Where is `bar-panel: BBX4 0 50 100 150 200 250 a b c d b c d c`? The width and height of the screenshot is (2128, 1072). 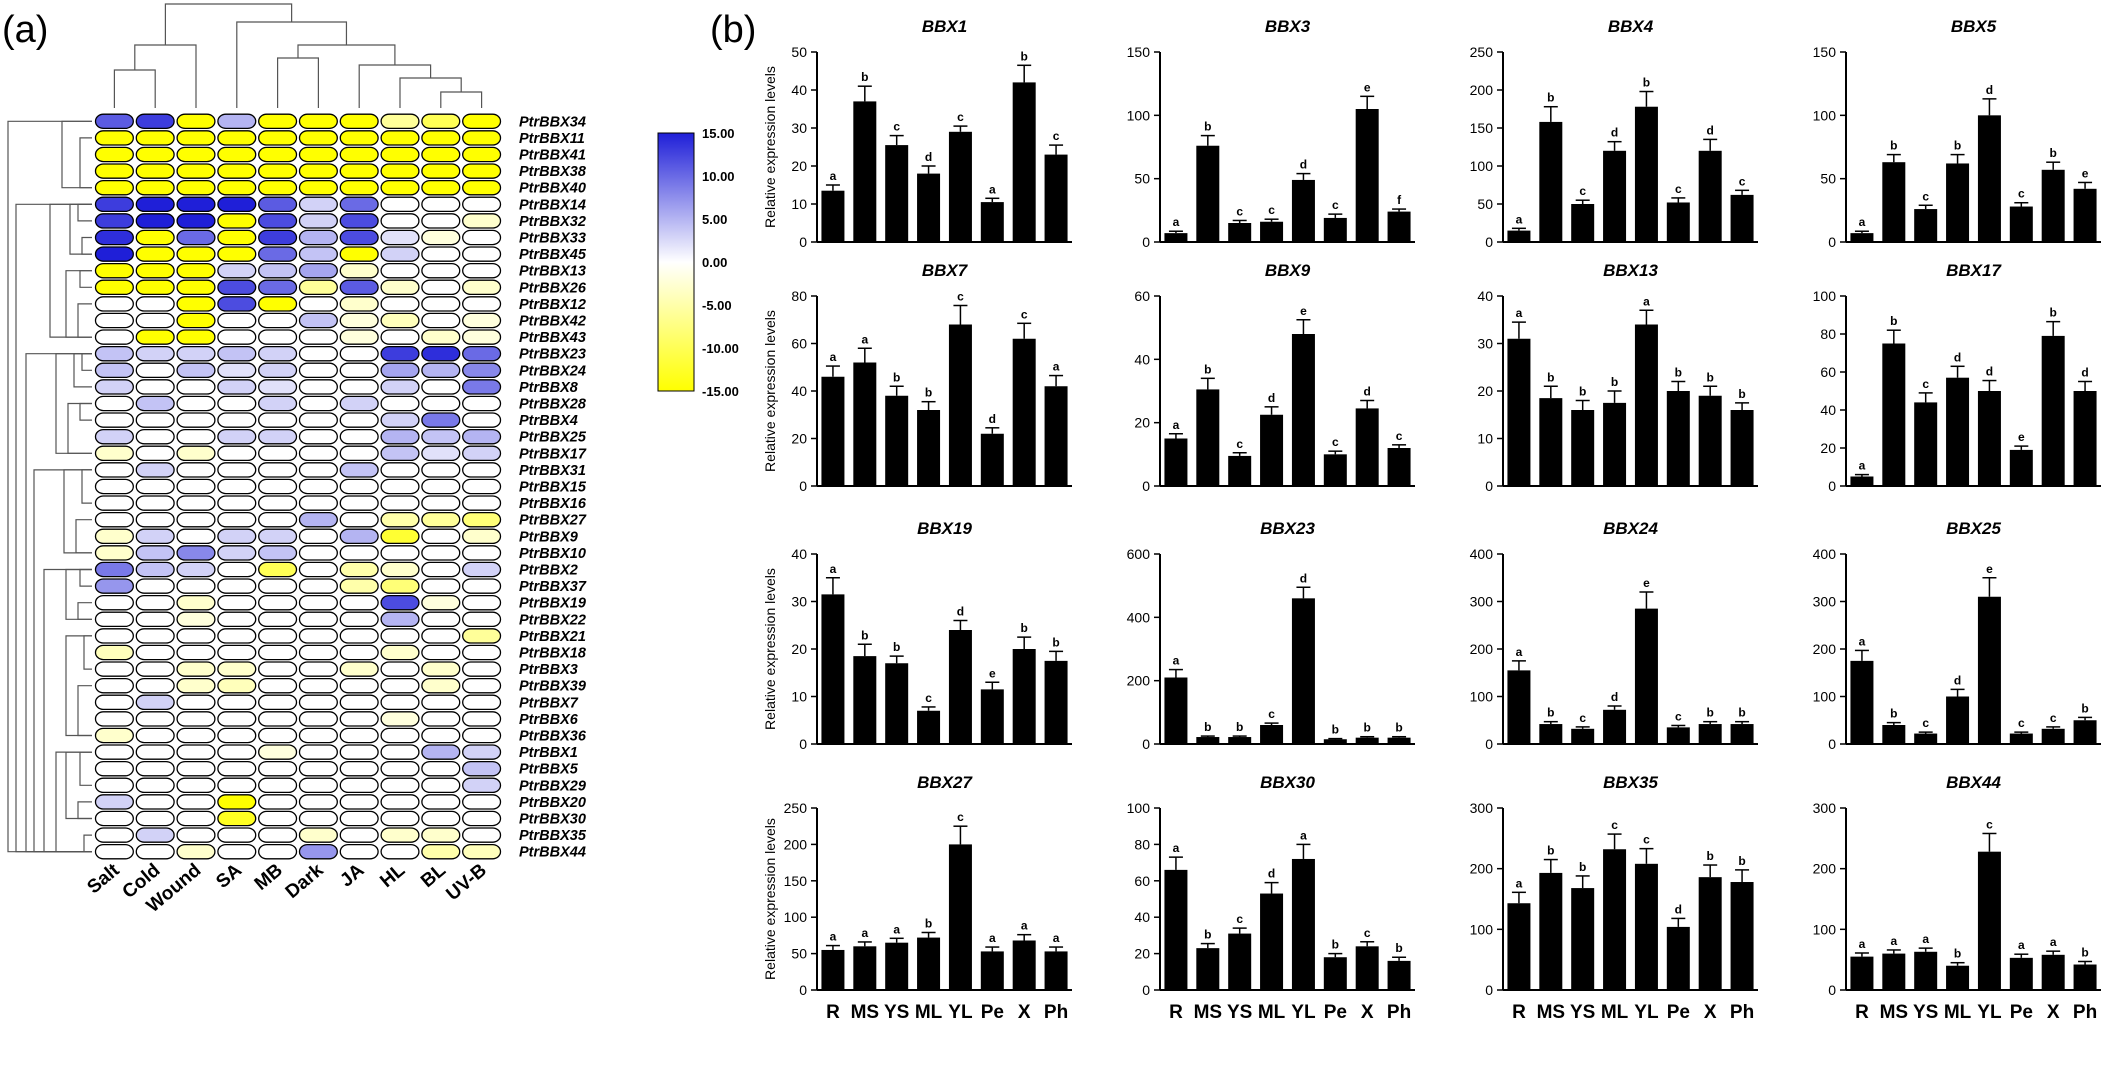
bar-panel: BBX4 0 50 100 150 200 250 a b c d b c d c is located at coordinates (1614, 133).